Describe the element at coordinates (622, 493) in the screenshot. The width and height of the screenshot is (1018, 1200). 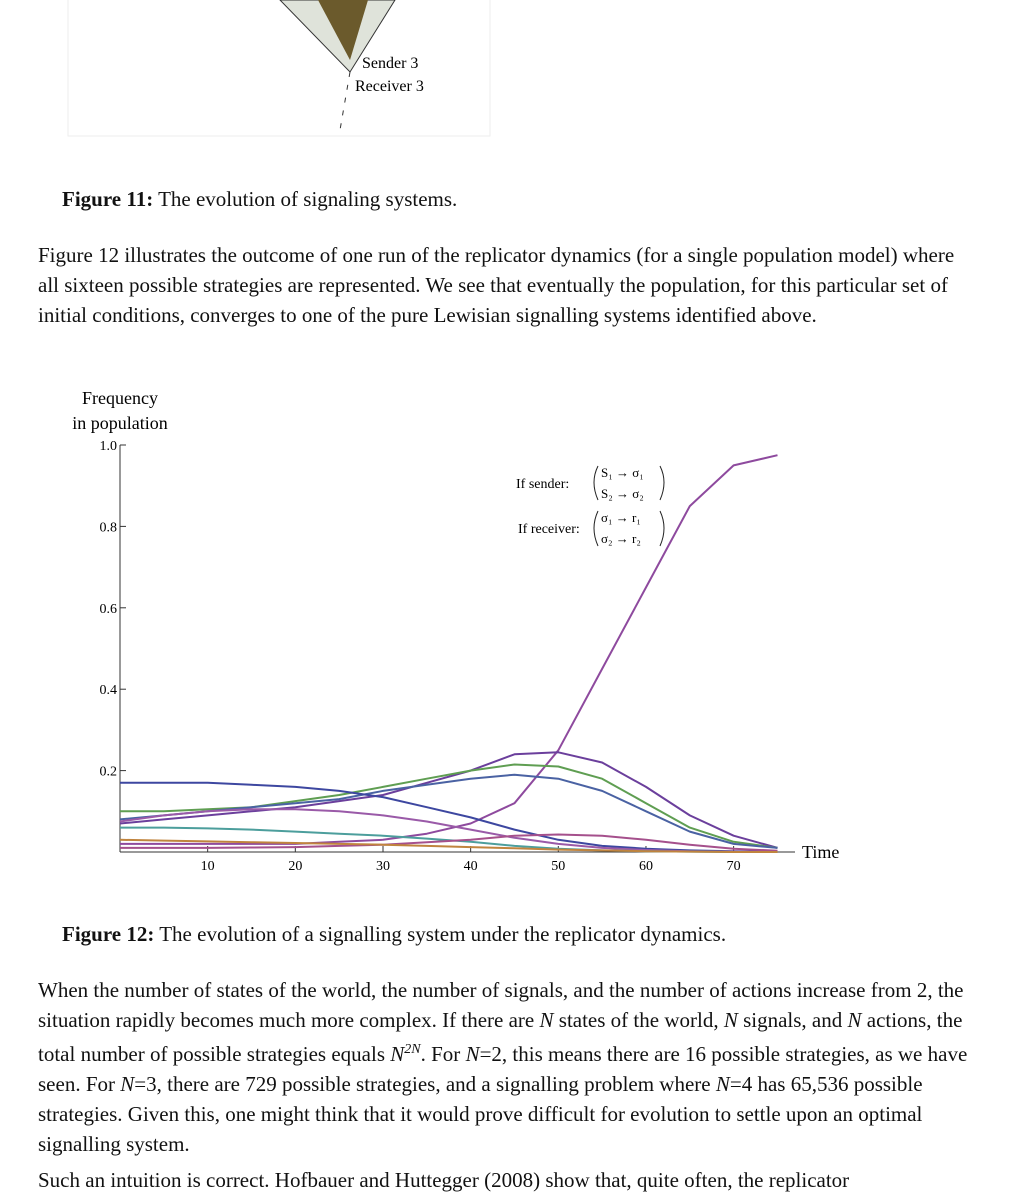
I see `annotation: S₂ → σ₂` at that location.